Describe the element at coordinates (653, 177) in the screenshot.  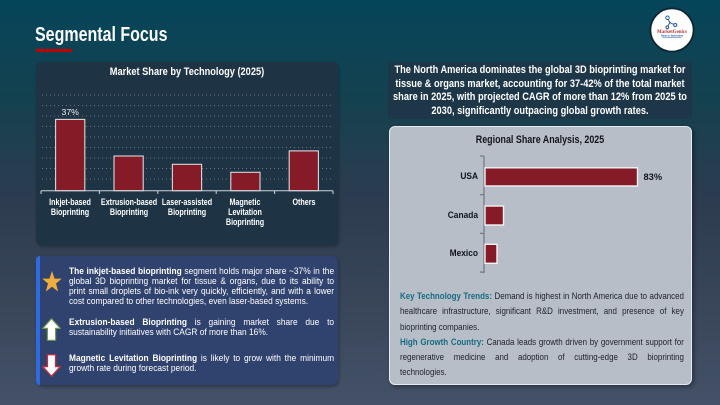
I see `svg-text: 83%` at that location.